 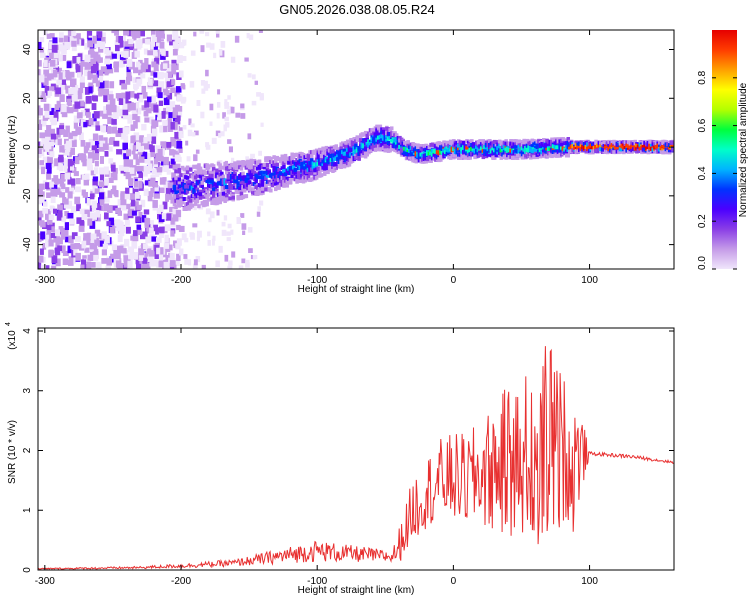 I want to click on x-tick-label: 100, so click(x=589, y=280).